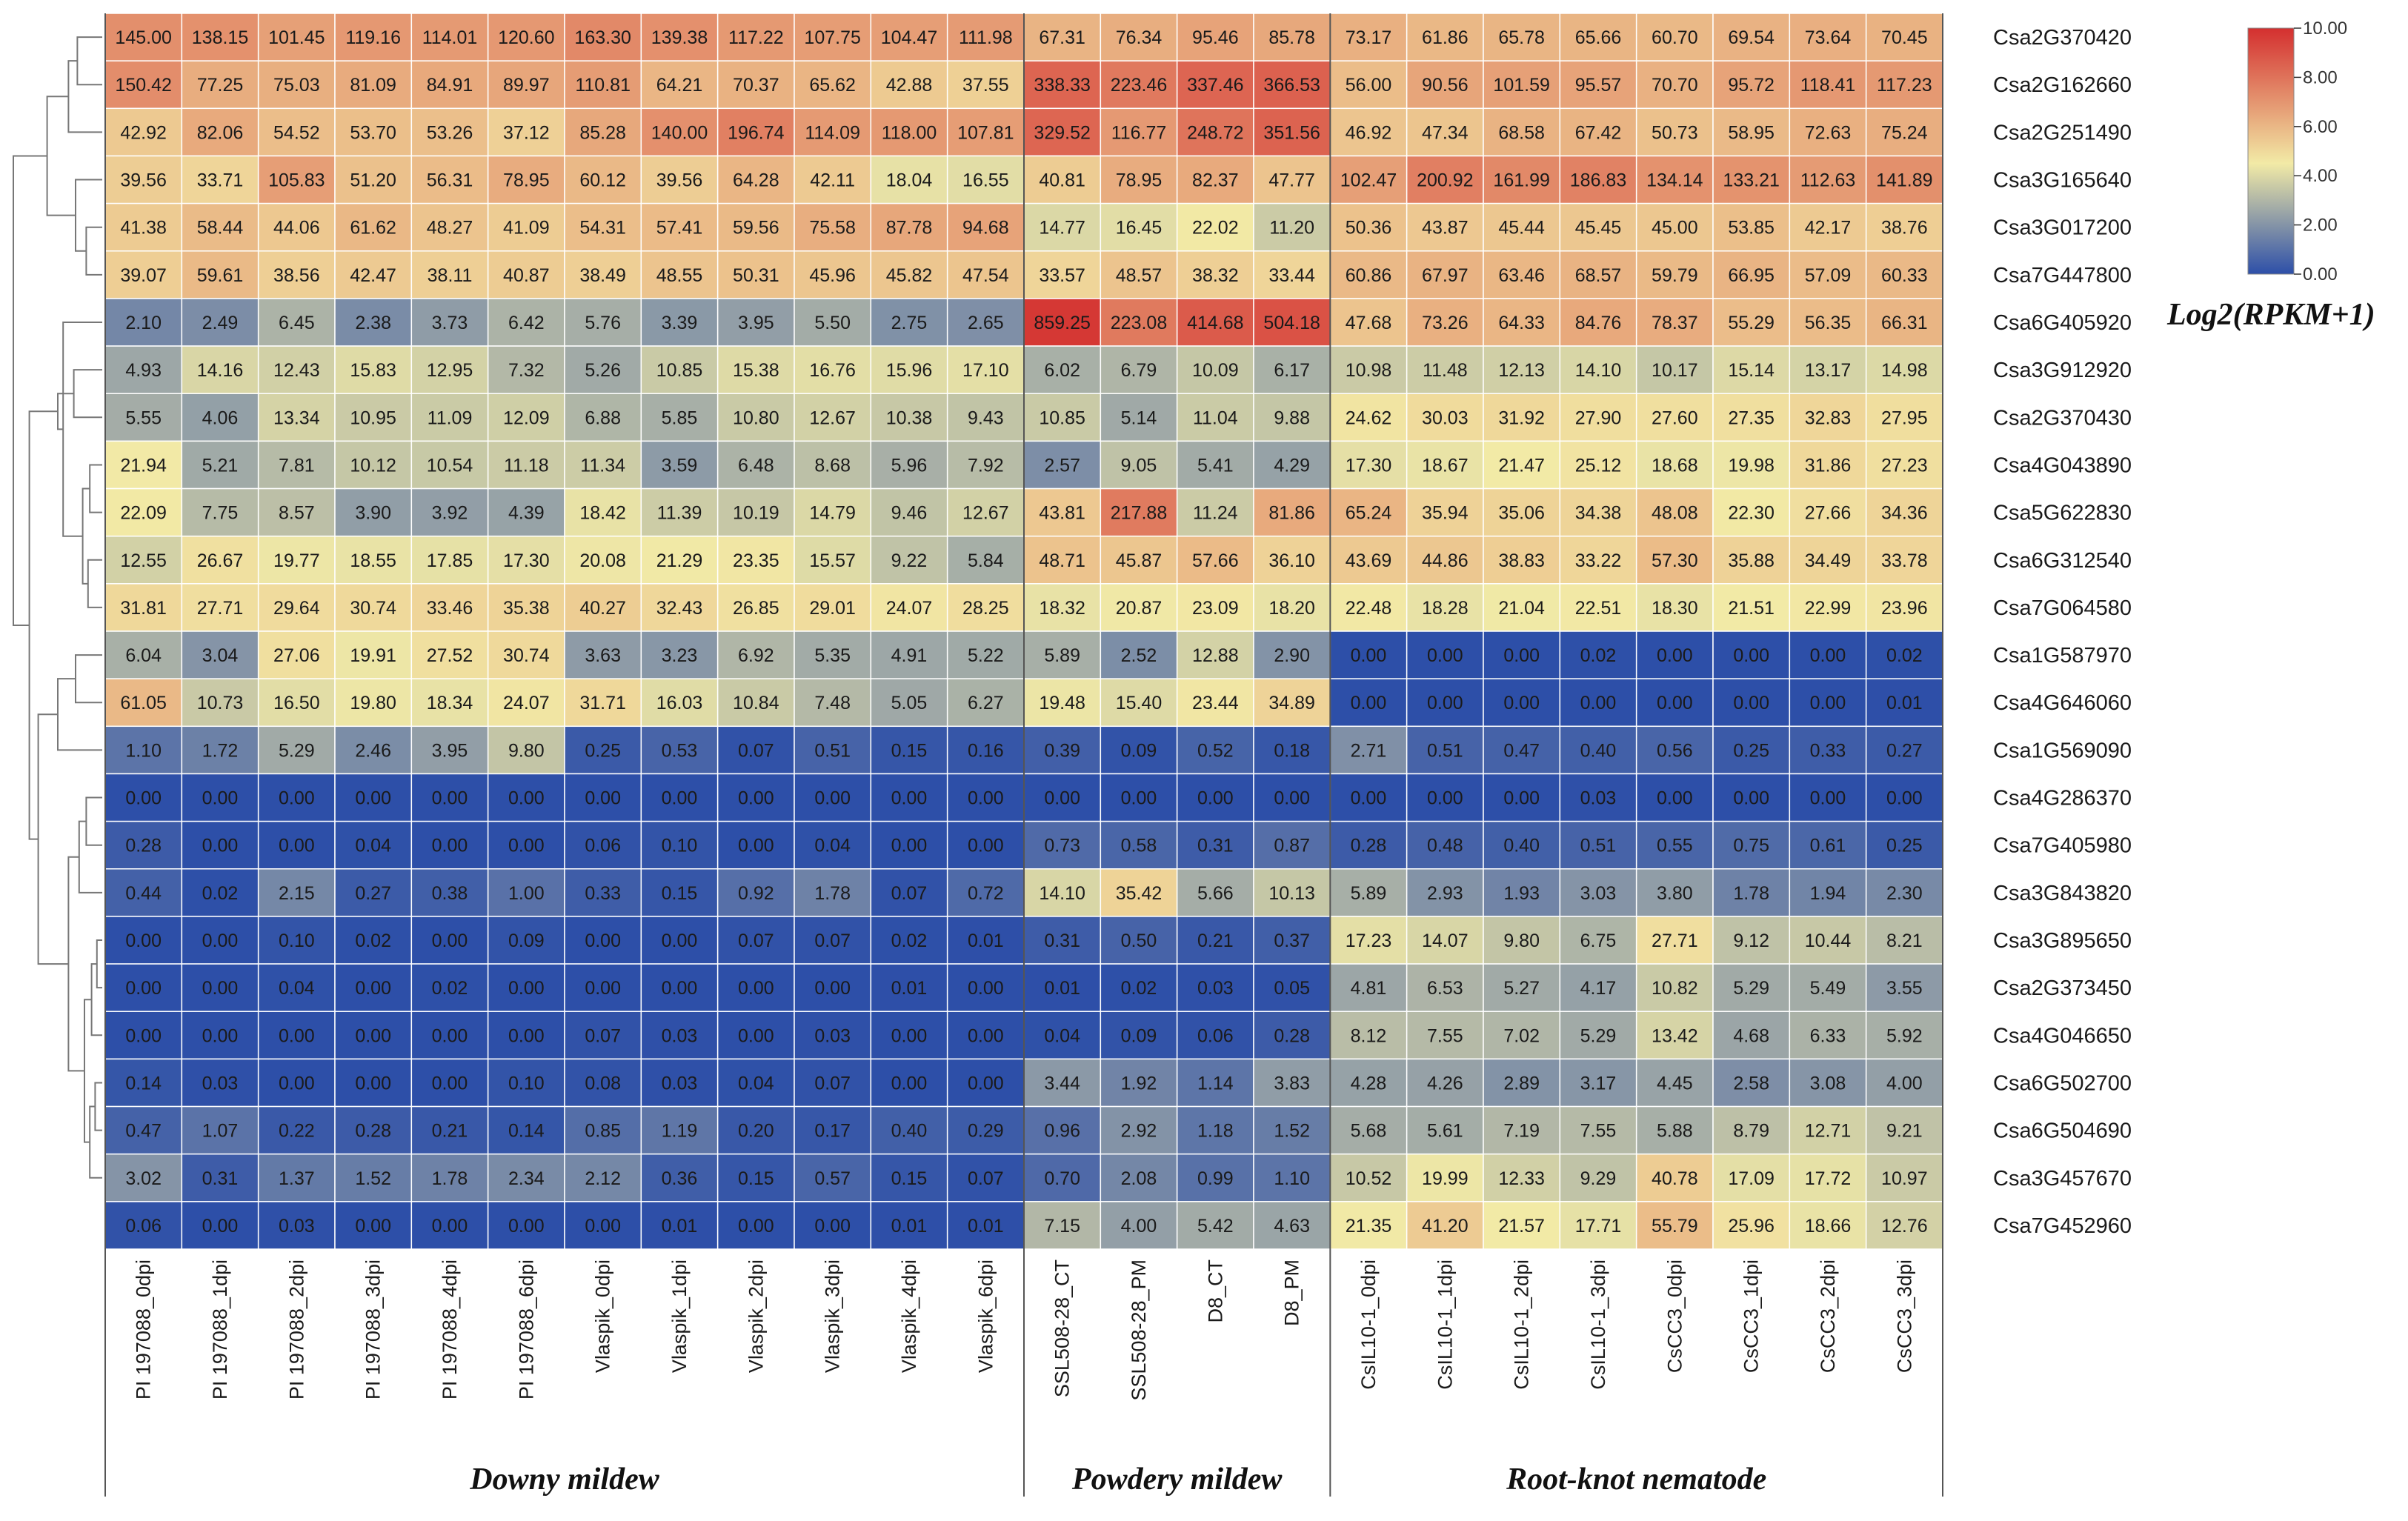  Describe the element at coordinates (986, 323) in the screenshot. I see `cell-value-label: 2.65` at that location.